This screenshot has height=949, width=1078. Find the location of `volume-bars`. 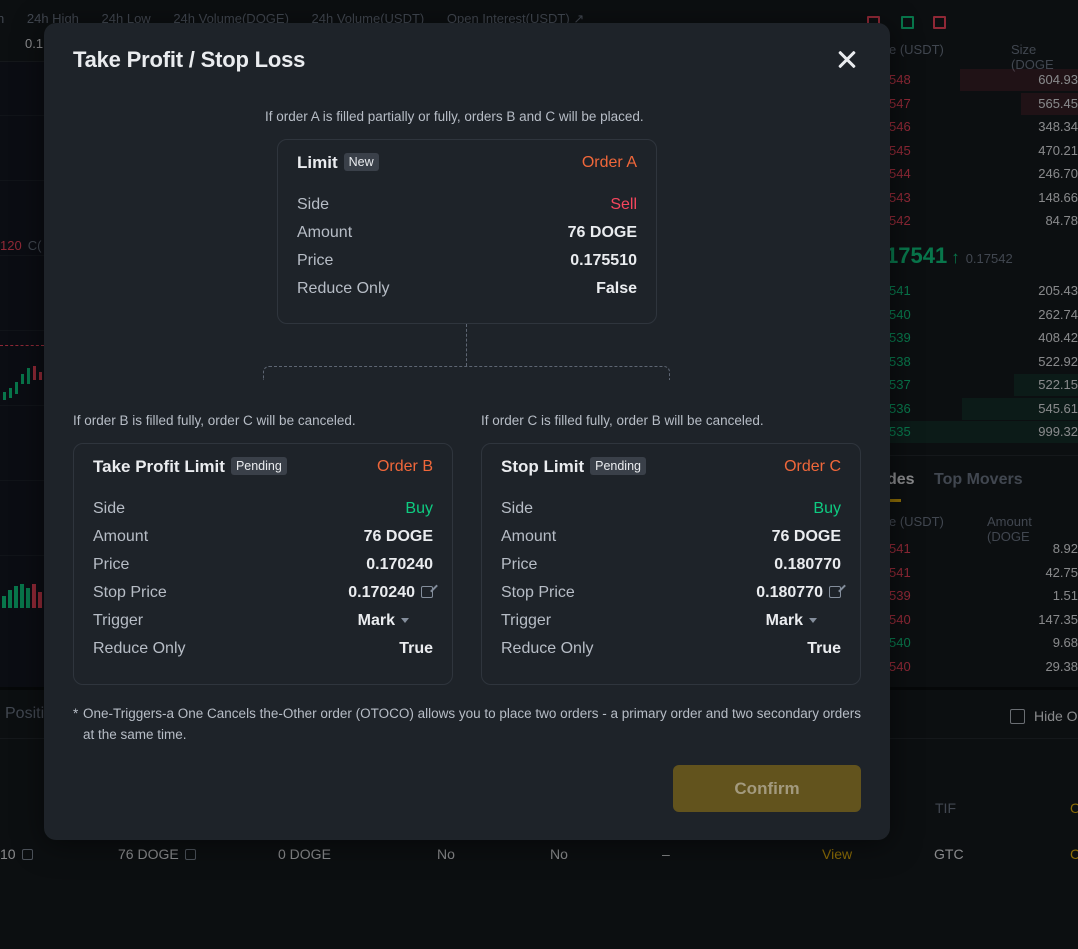

volume-bars is located at coordinates (22, 595).